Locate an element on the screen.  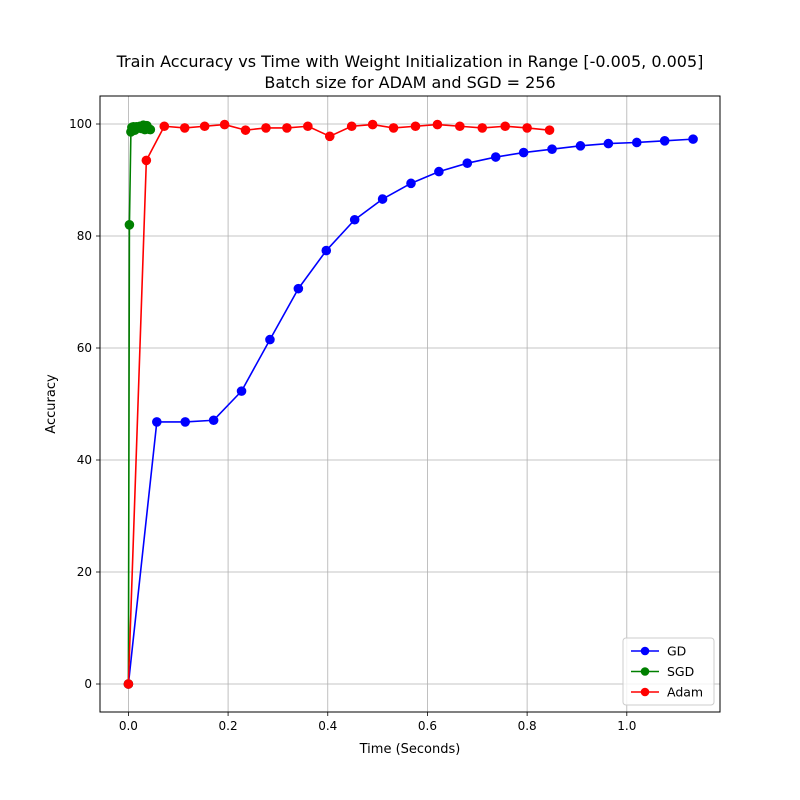
legend-label-gd: GD is located at coordinates (676, 651).